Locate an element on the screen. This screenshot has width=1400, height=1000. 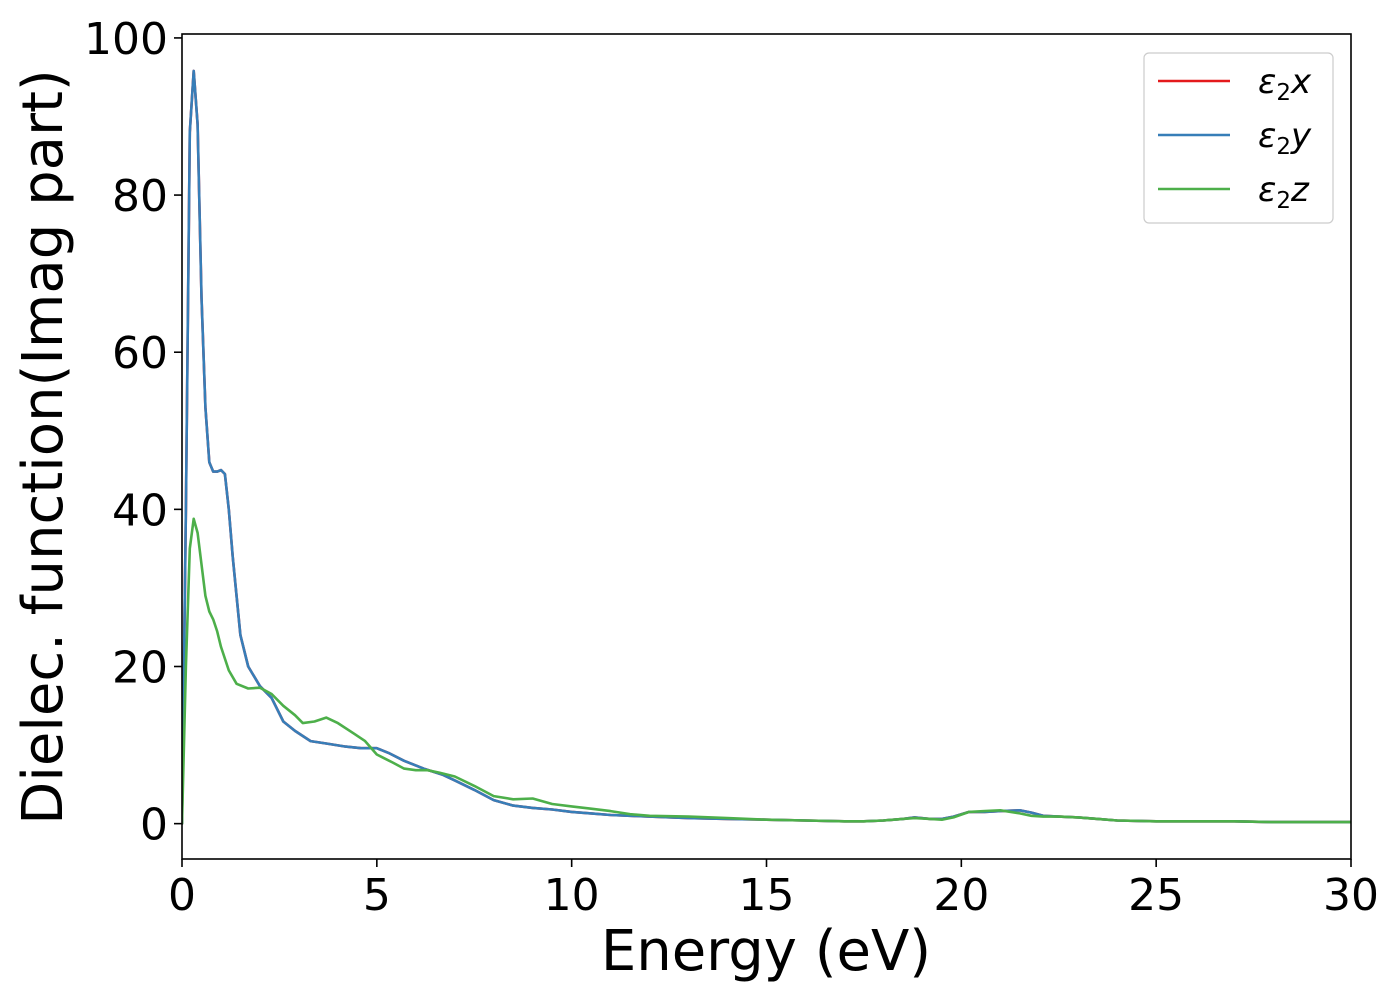
x-tick-label: 30 is located at coordinates (1351, 895).